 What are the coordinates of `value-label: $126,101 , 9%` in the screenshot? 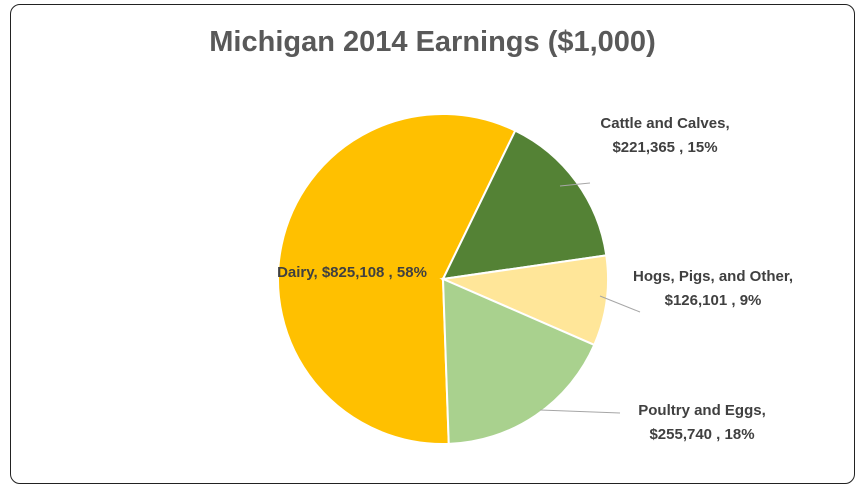 It's located at (713, 300).